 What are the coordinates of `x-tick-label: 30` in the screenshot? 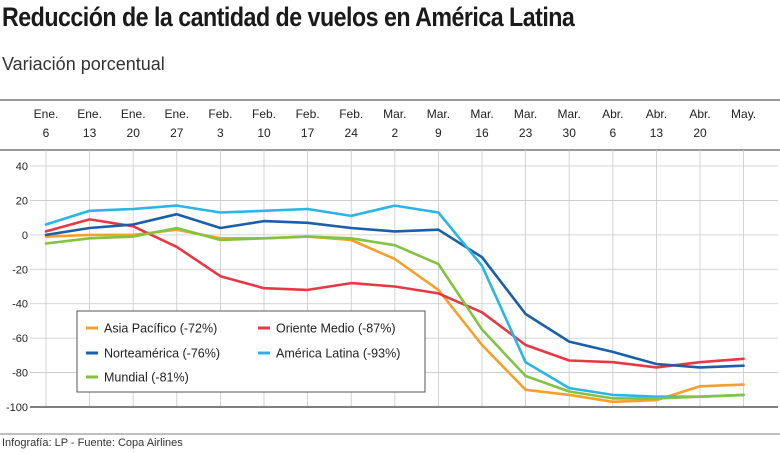 It's located at (570, 133).